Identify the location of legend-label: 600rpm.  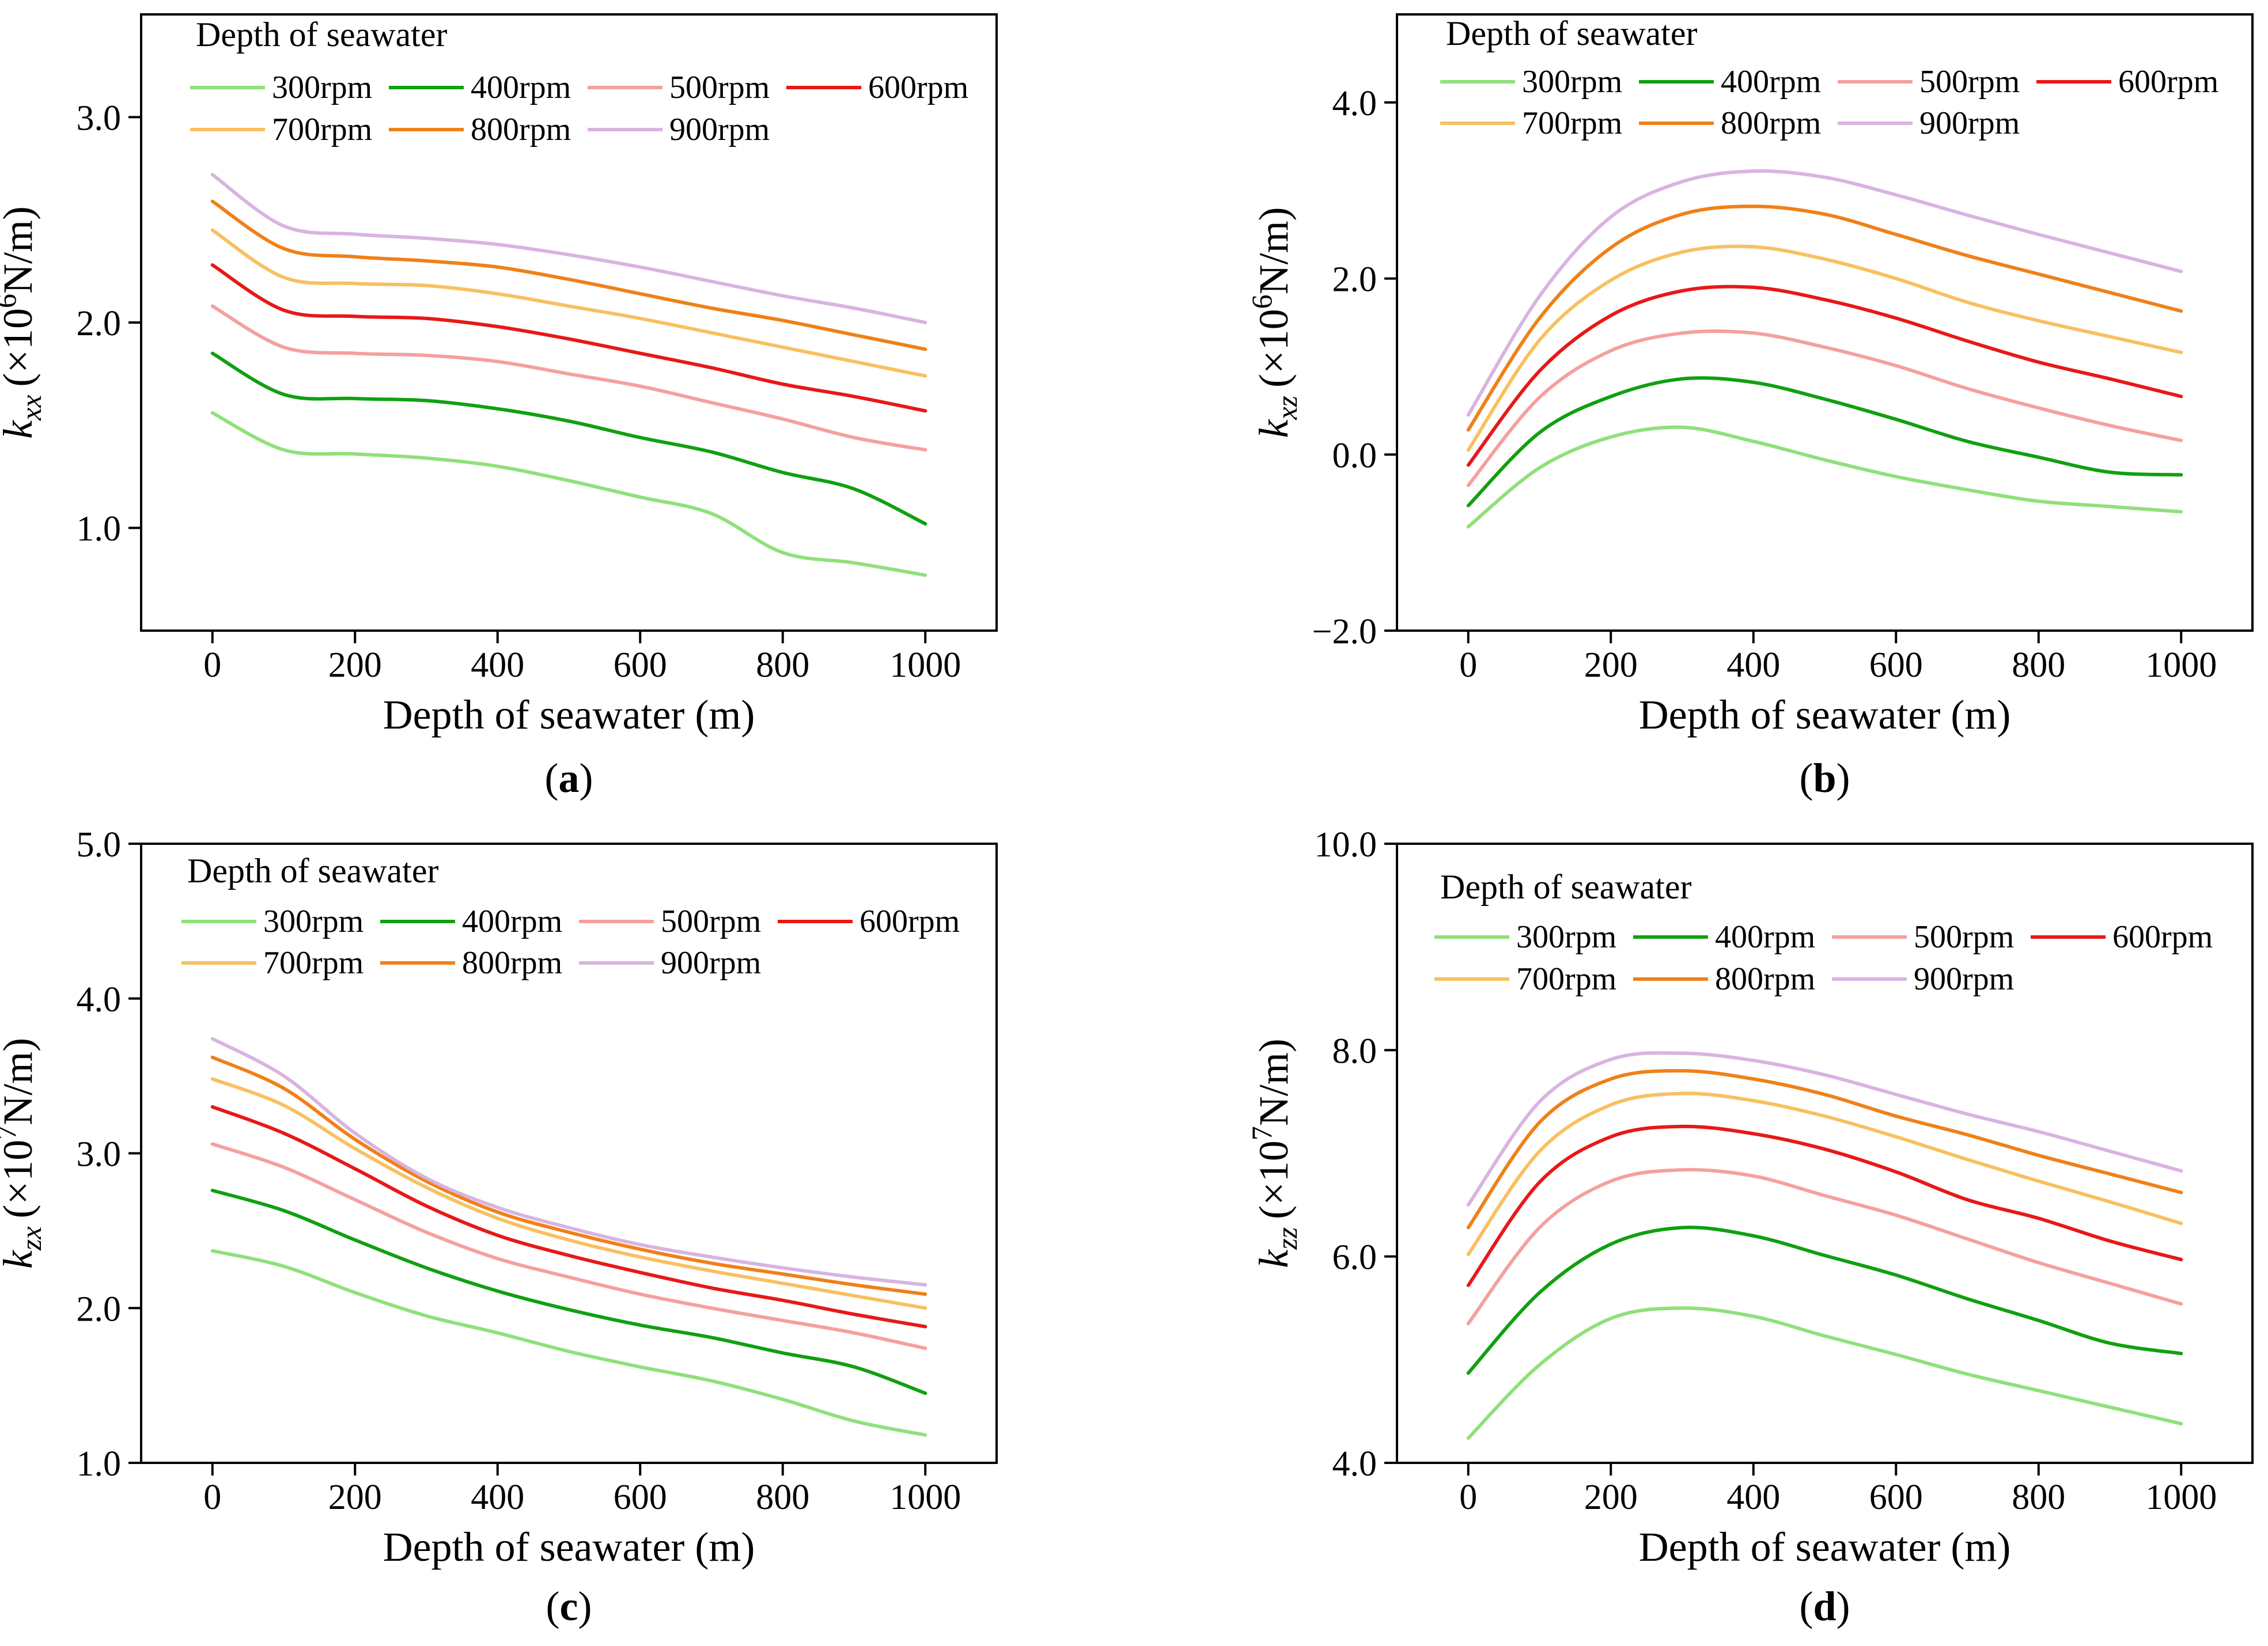
(910, 921).